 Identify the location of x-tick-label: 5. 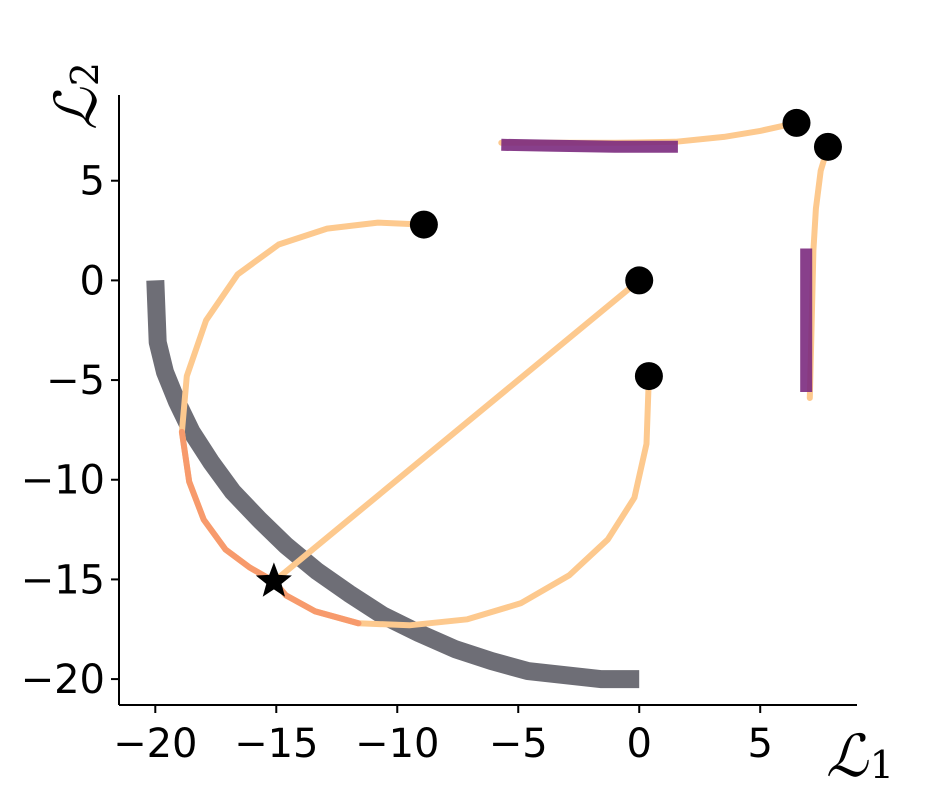
(759, 744).